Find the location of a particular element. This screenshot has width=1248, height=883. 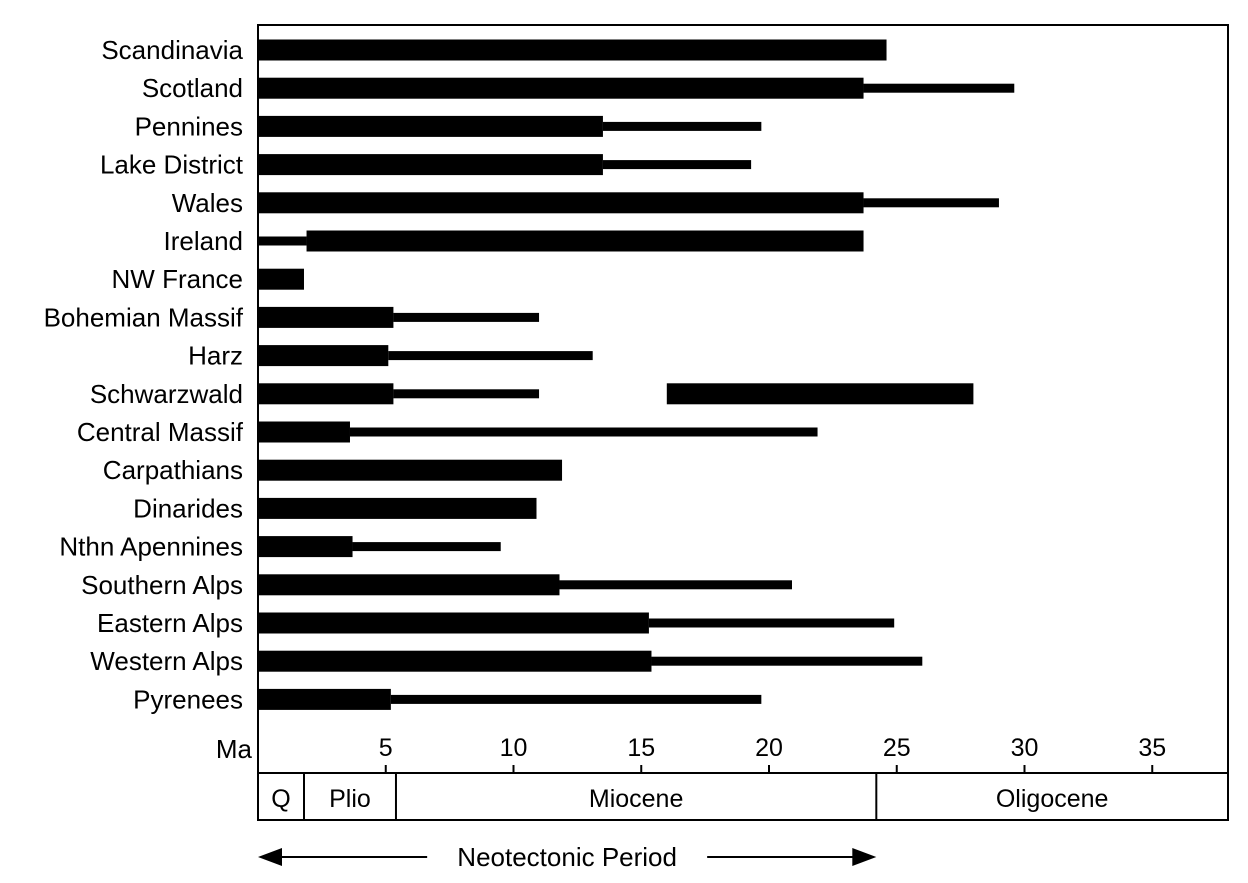

epoch-label-plio: Plio is located at coordinates (350, 799).